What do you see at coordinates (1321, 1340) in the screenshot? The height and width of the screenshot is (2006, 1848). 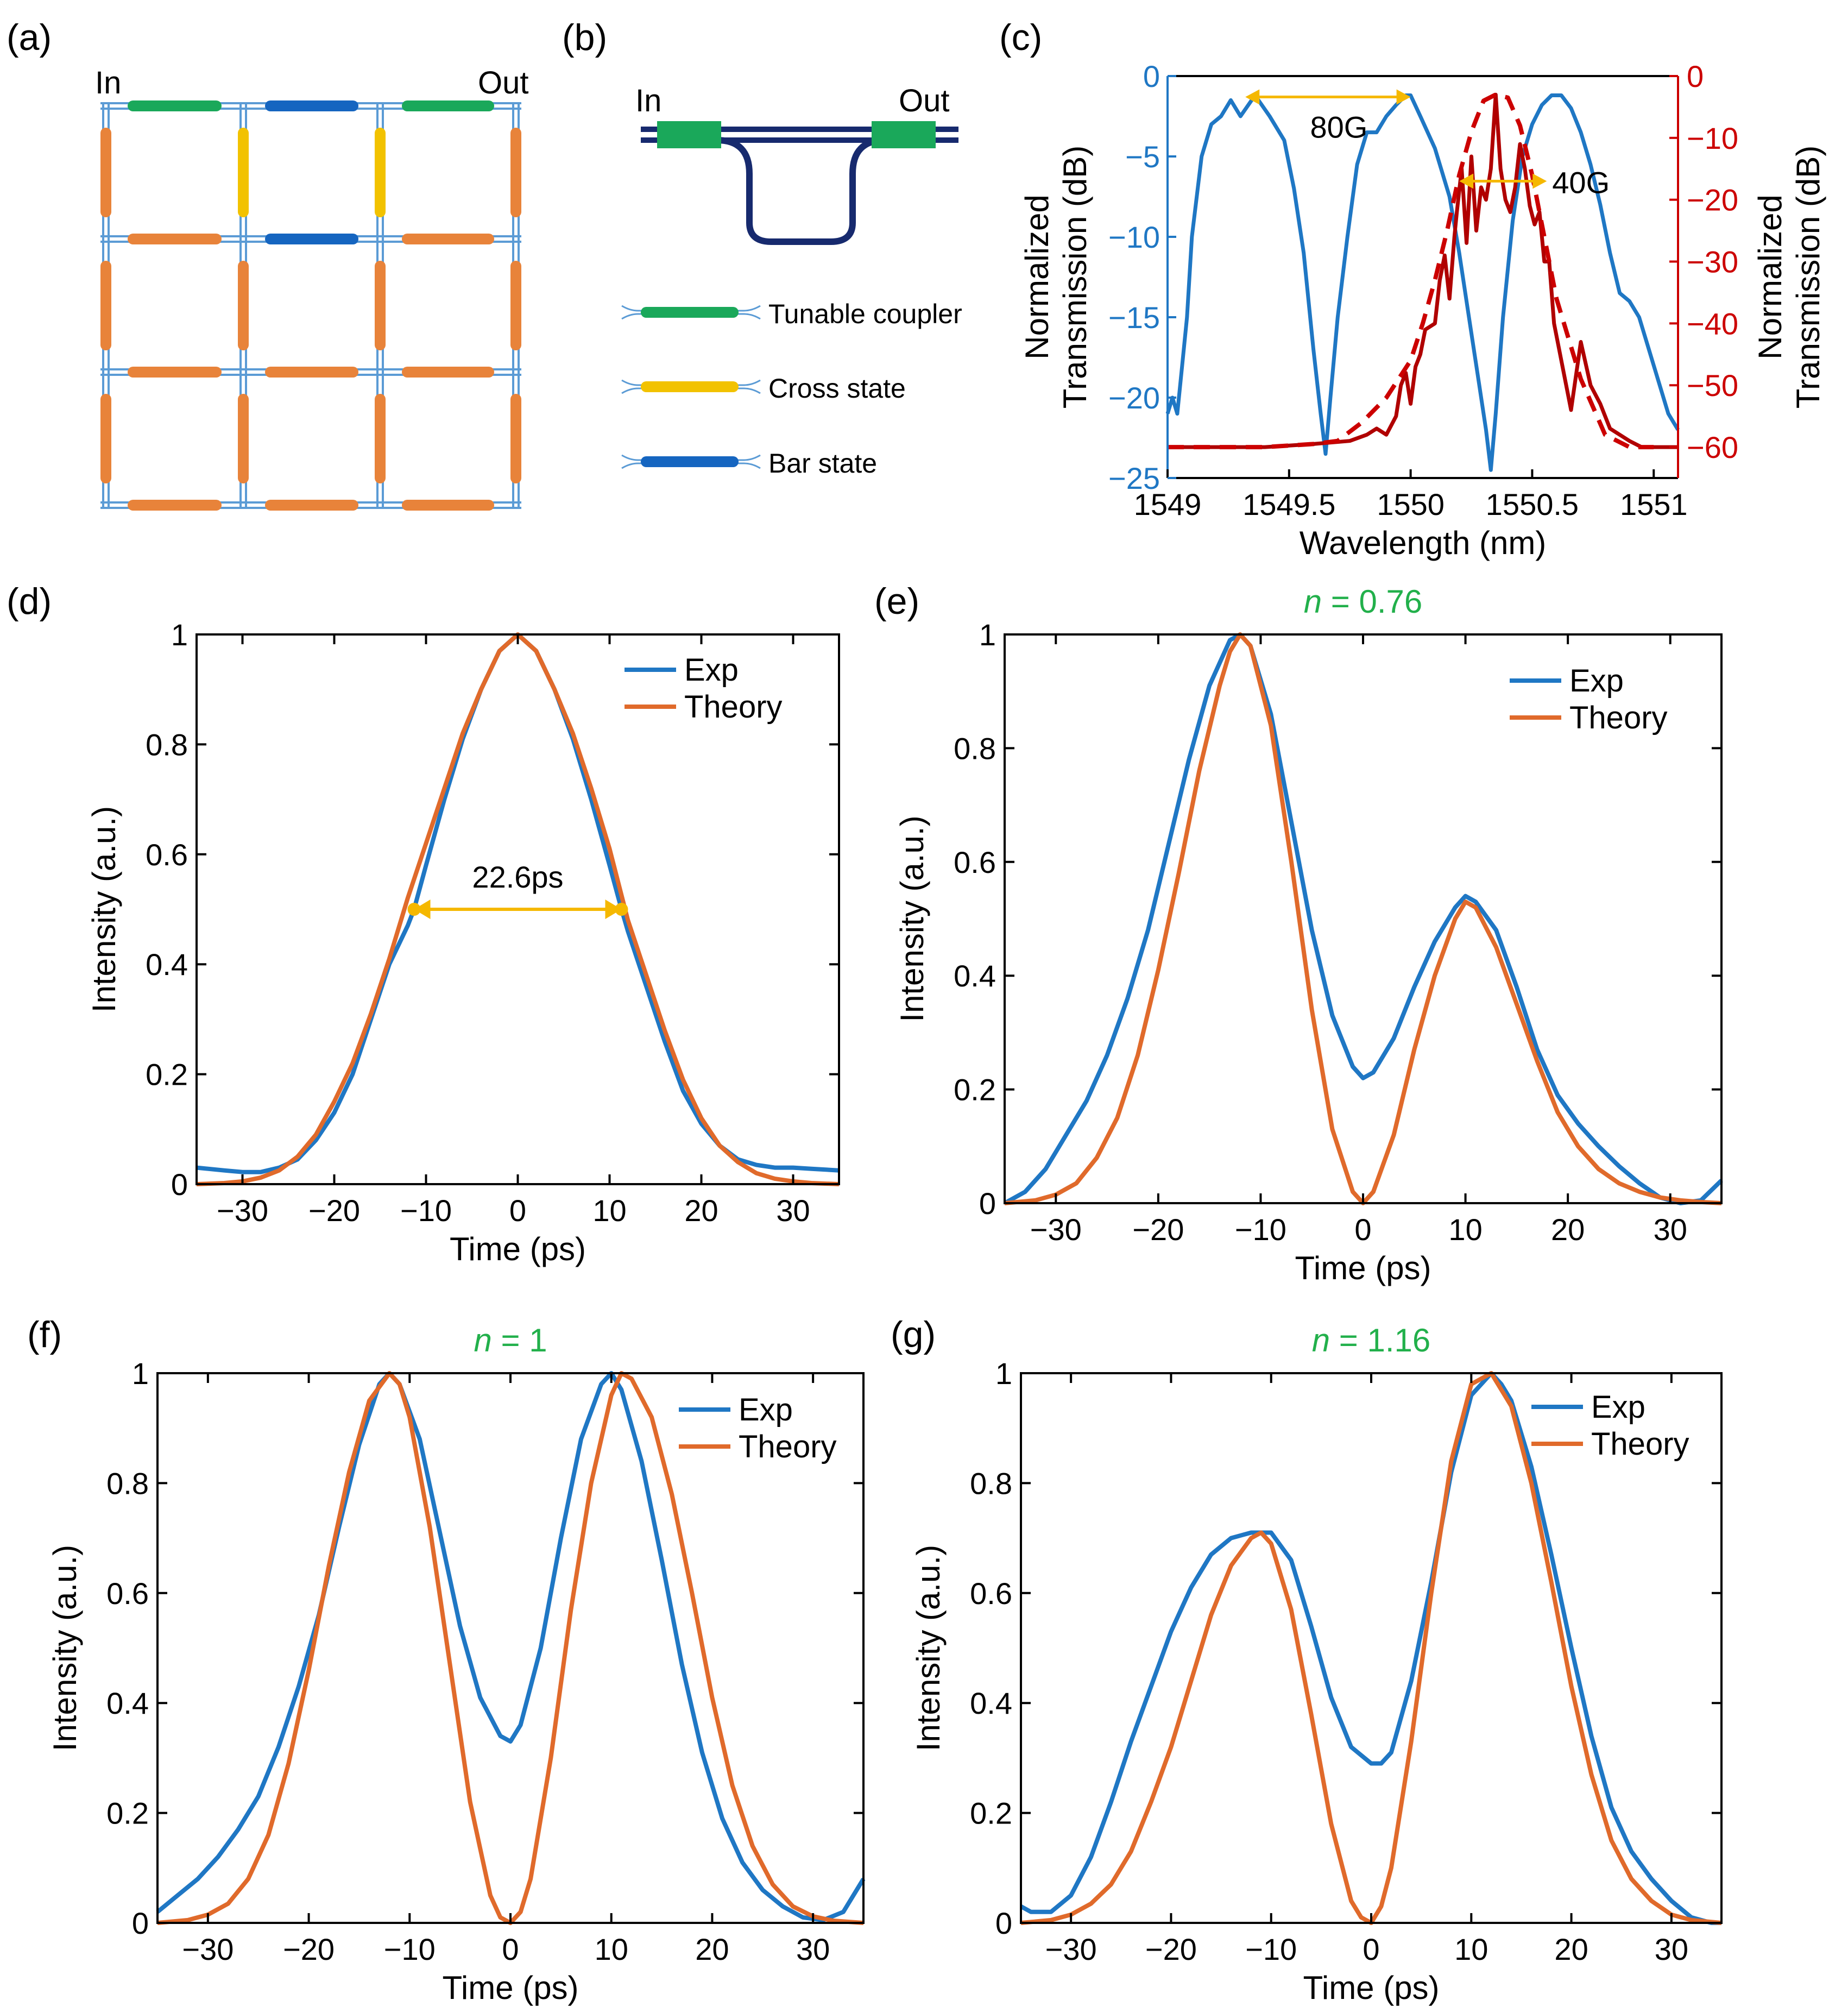 I see `chart-title-variable: n` at bounding box center [1321, 1340].